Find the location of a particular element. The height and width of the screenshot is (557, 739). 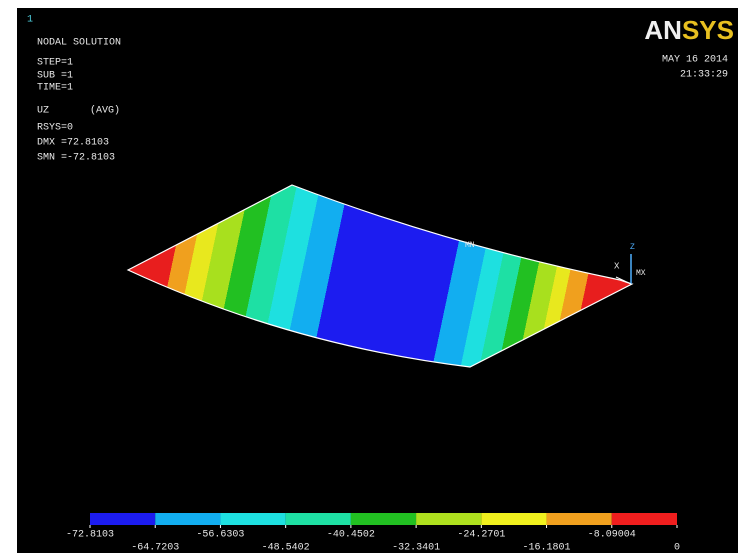

info-line: TIME=1 is located at coordinates (55, 88).